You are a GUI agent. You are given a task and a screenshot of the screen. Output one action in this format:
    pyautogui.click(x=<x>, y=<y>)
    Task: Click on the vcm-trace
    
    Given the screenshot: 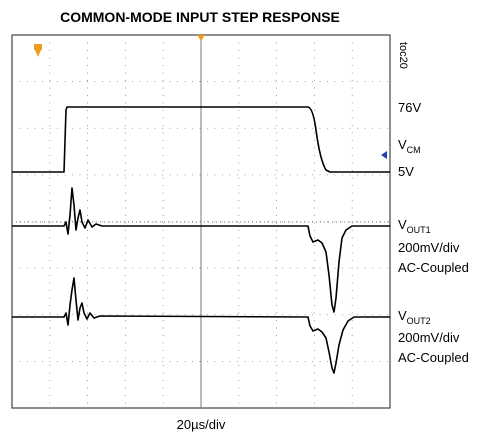 What is the action you would take?
    pyautogui.click(x=201, y=139)
    